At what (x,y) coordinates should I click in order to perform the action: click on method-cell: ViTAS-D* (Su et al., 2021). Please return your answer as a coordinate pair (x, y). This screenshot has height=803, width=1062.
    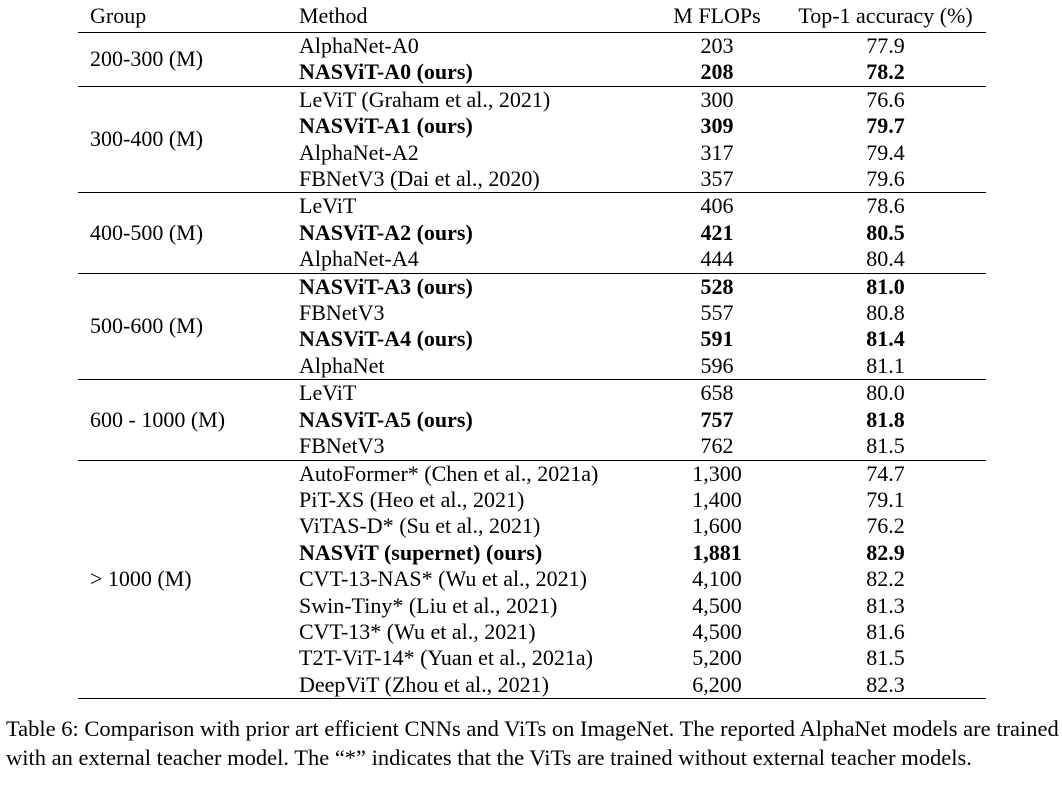
    Looking at the image, I should click on (420, 526).